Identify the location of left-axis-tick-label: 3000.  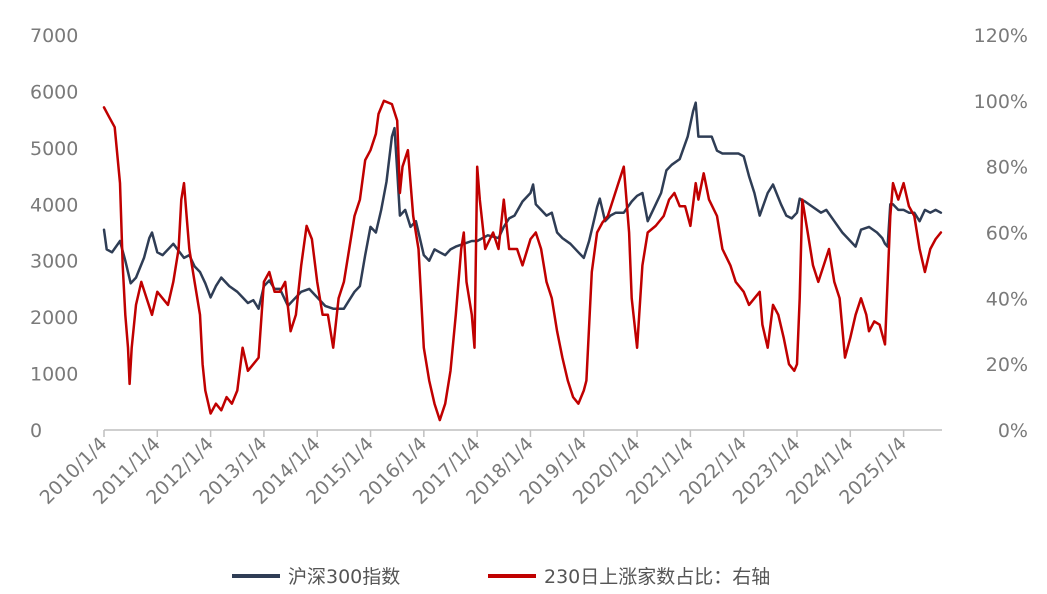
(54, 262).